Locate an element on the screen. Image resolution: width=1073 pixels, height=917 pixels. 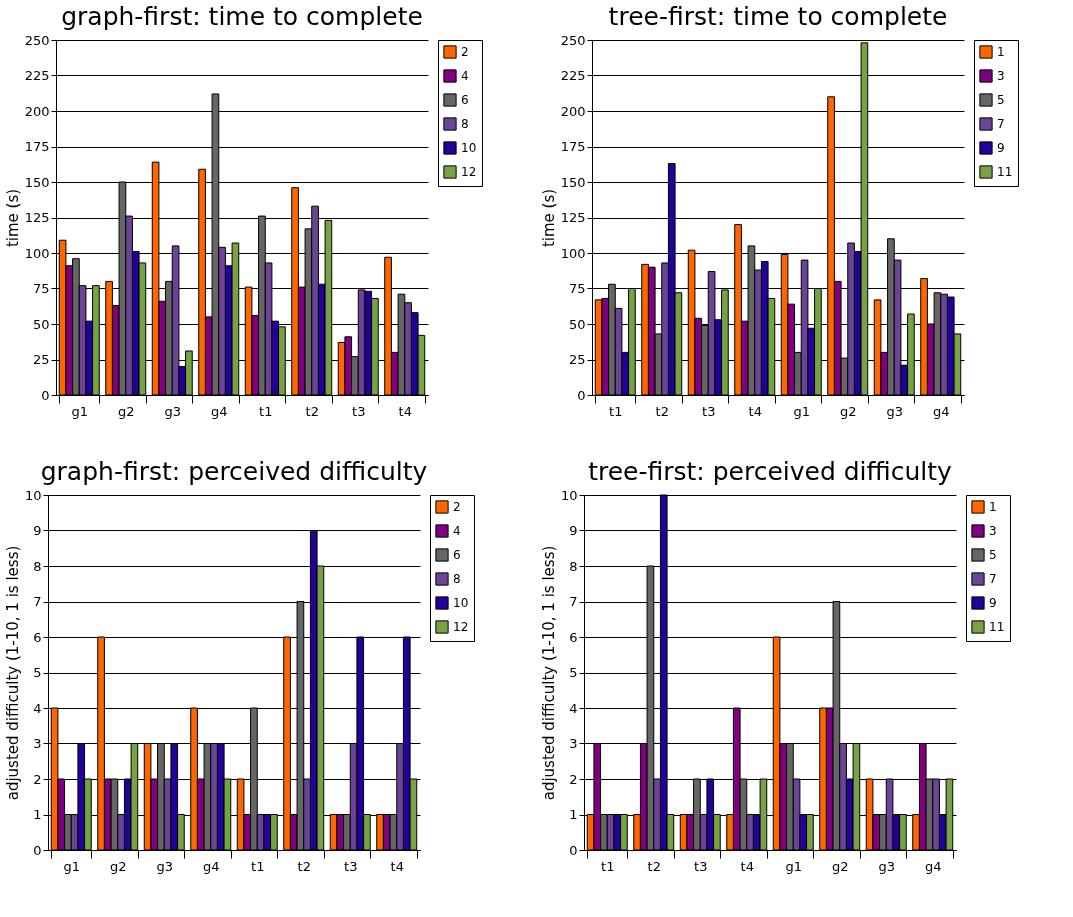
y-axis-title: adjusted difficulty (1-10, 1 is less) is located at coordinates (548, 673).